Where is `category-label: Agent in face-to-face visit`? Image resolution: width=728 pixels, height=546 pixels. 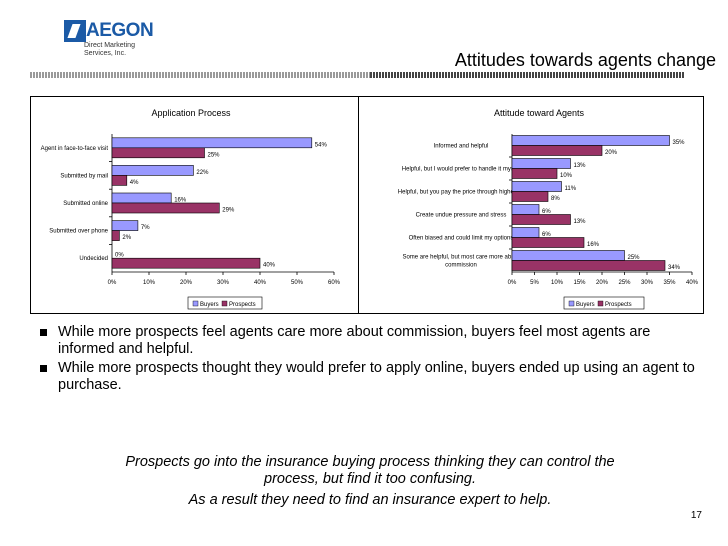 category-label: Agent in face-to-face visit is located at coordinates (75, 149).